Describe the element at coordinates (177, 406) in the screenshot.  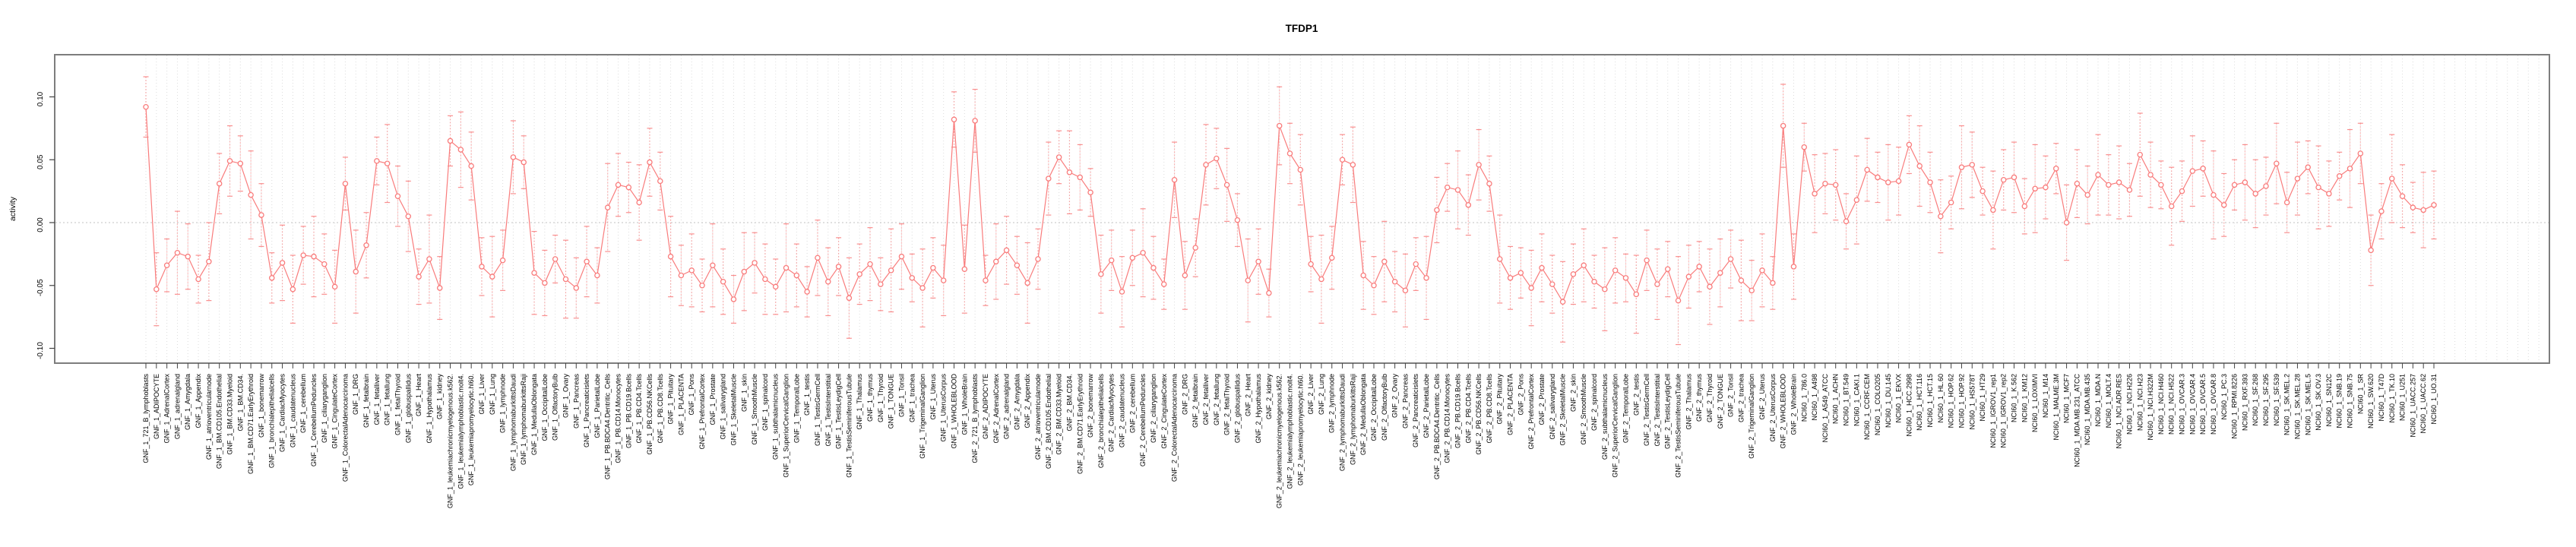
I see `x-tick-label: GNF_1_adrenalgland` at that location.